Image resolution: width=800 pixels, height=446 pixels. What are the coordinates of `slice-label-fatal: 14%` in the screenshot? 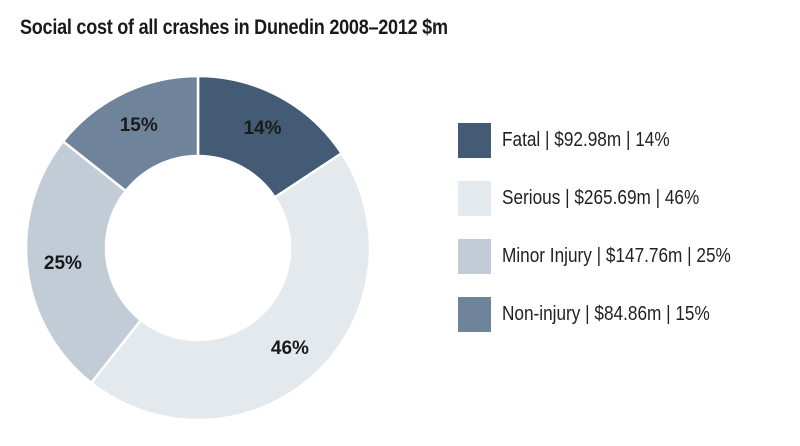 It's located at (262, 128).